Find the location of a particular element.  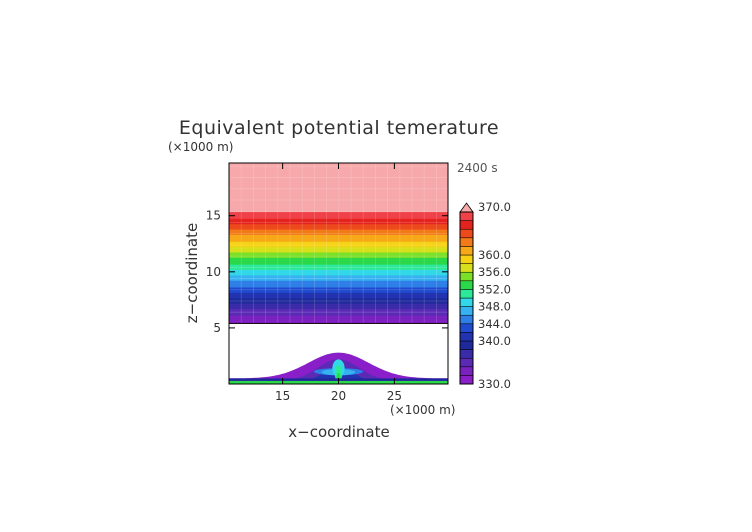

colorbar-tick-label: 344.0 is located at coordinates (494, 324).